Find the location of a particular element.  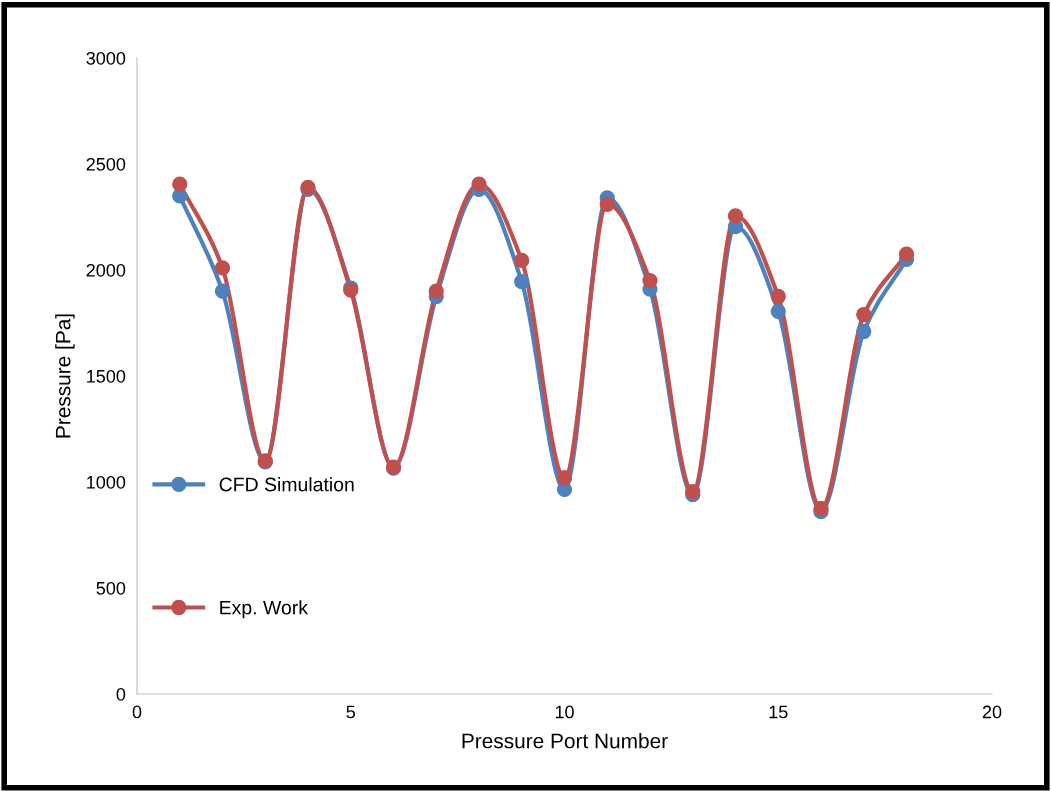

y-tick-label: 3000 is located at coordinates (106, 58).